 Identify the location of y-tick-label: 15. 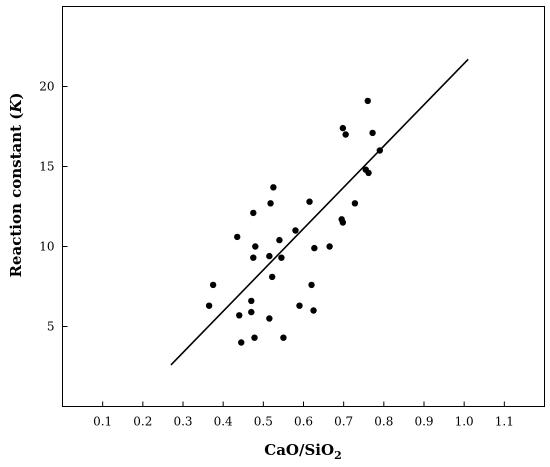
(46, 167).